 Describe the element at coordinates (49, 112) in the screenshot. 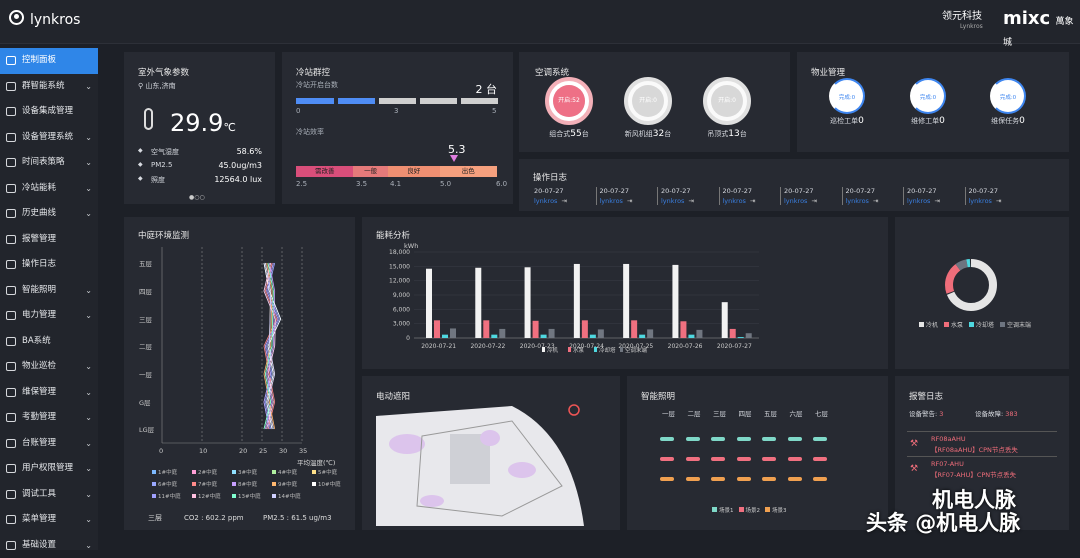

I see `sidebar-item-2: 设备集成管理` at that location.